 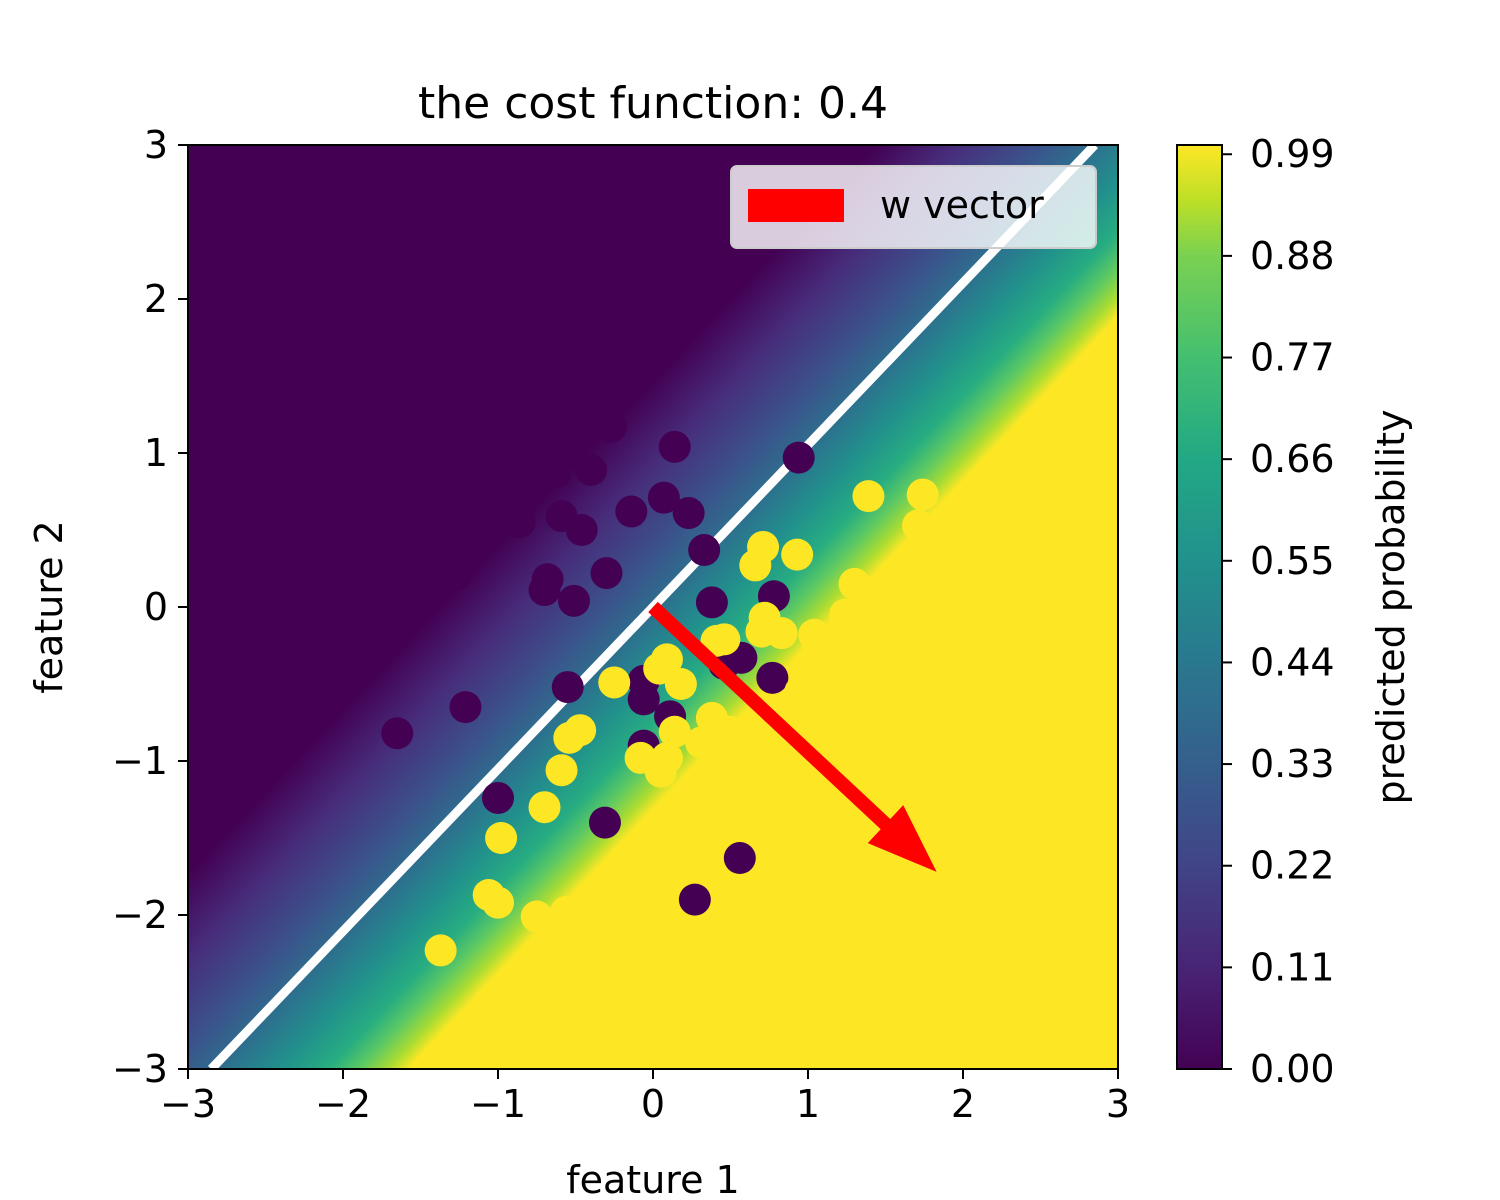 What do you see at coordinates (962, 205) in the screenshot?
I see `legend-label-w-vector: w vector` at bounding box center [962, 205].